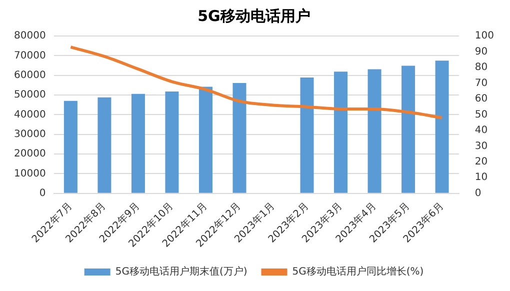 This screenshot has width=510, height=291. Describe the element at coordinates (30, 154) in the screenshot. I see `y-tick-label: 20000` at that location.